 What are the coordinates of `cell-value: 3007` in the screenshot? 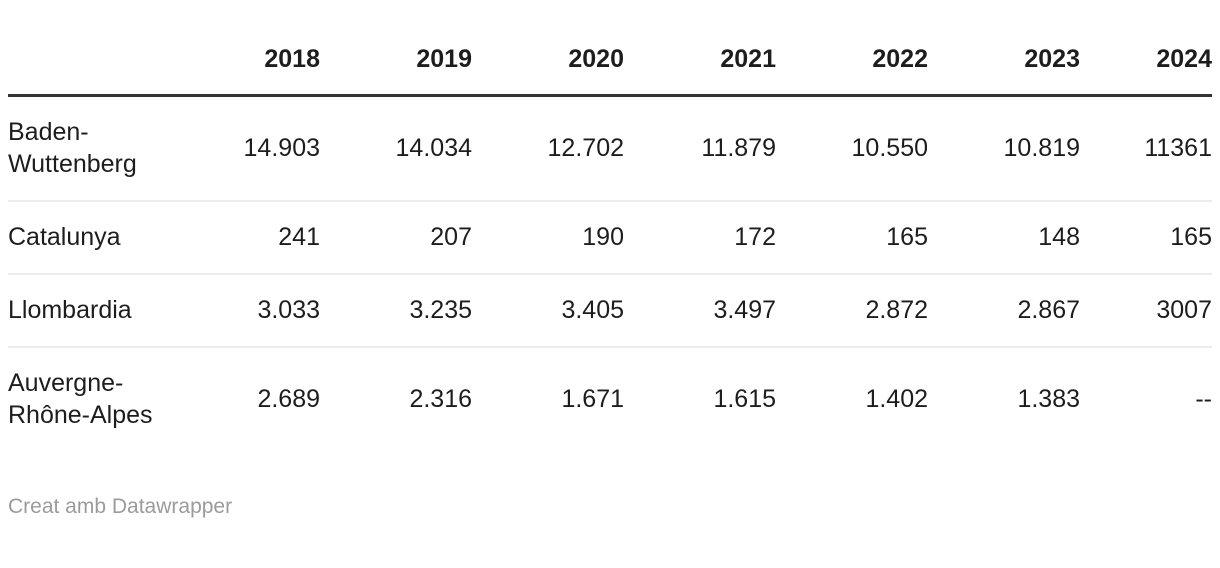 It's located at (1184, 310).